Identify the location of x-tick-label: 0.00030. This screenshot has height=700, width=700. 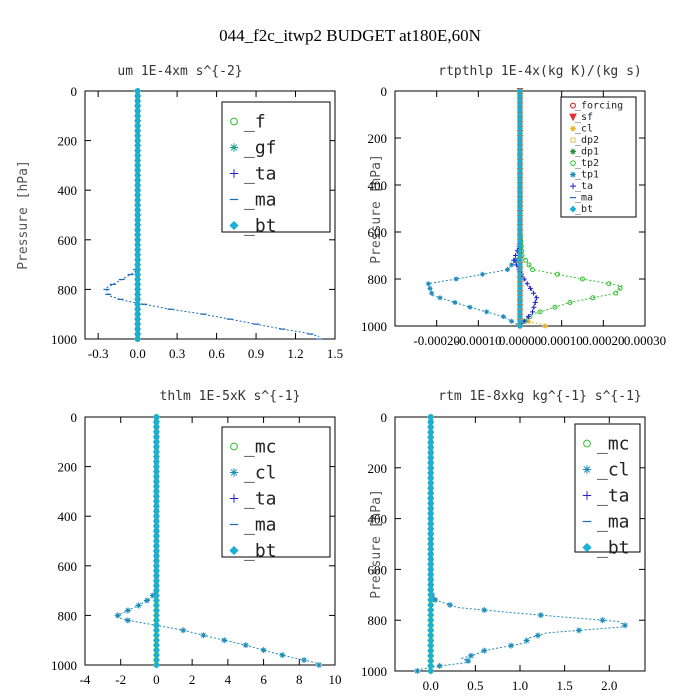
(645, 340).